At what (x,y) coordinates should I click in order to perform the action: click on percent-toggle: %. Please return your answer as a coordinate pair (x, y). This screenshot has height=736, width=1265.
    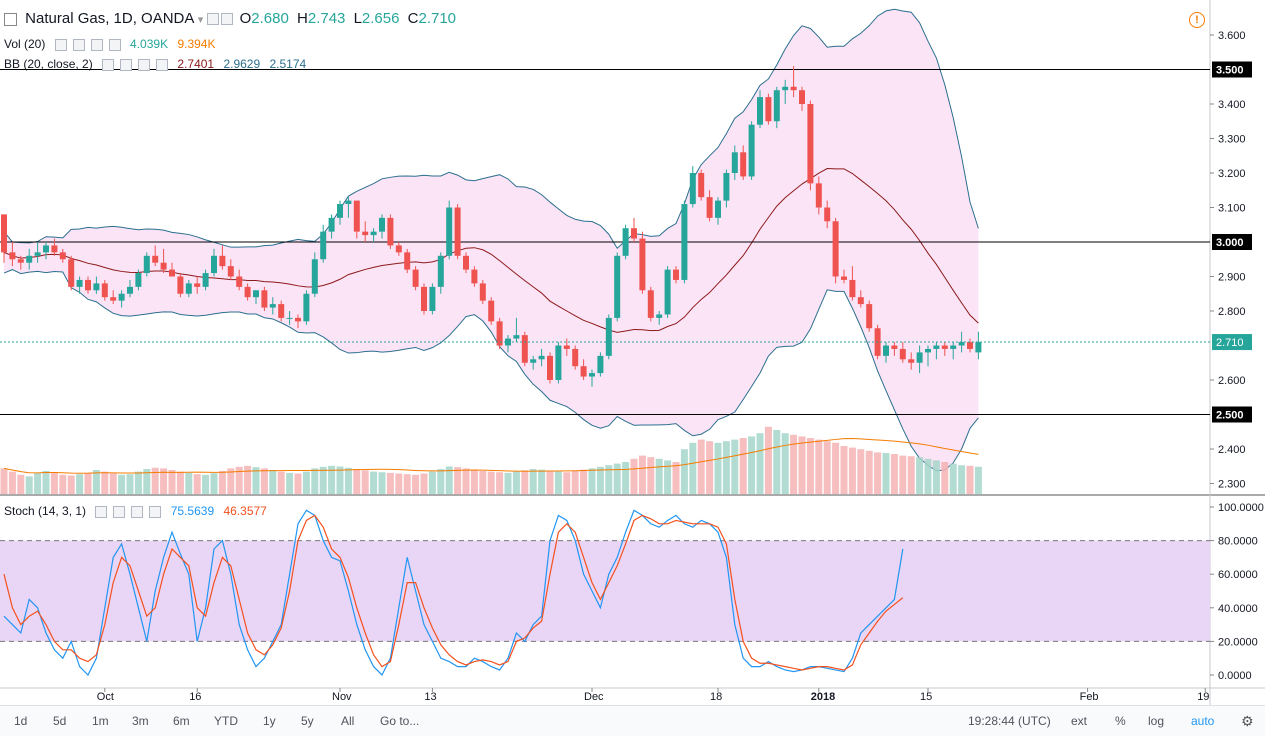
    Looking at the image, I should click on (1120, 721).